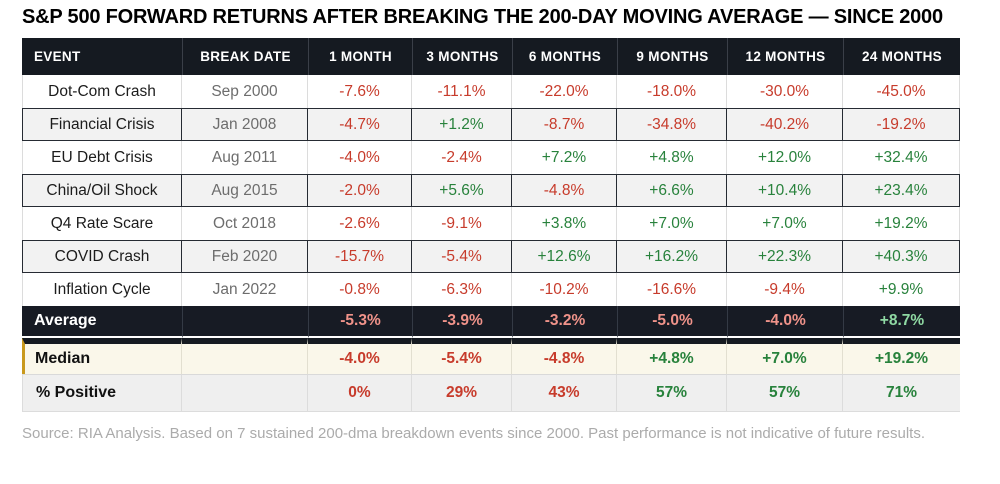 Image resolution: width=1000 pixels, height=484 pixels. I want to click on event-cell: COVID Crash, so click(102, 256).